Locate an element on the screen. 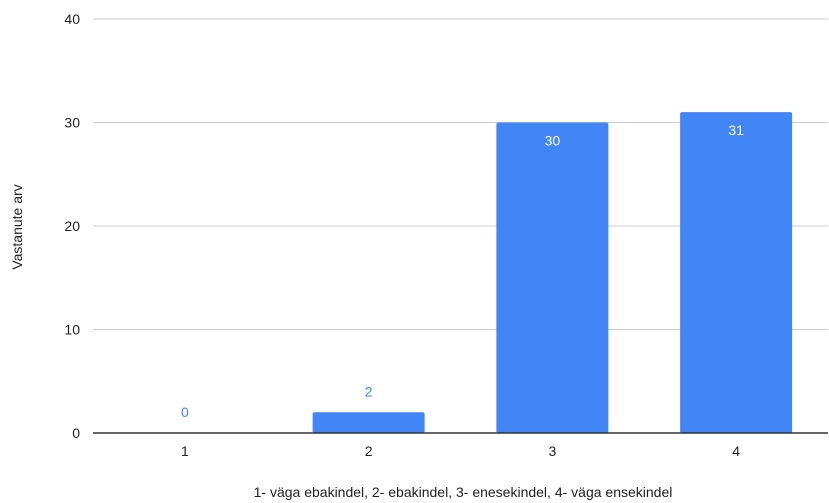 Image resolution: width=829 pixels, height=503 pixels. y-tick-20: 20 is located at coordinates (72, 226).